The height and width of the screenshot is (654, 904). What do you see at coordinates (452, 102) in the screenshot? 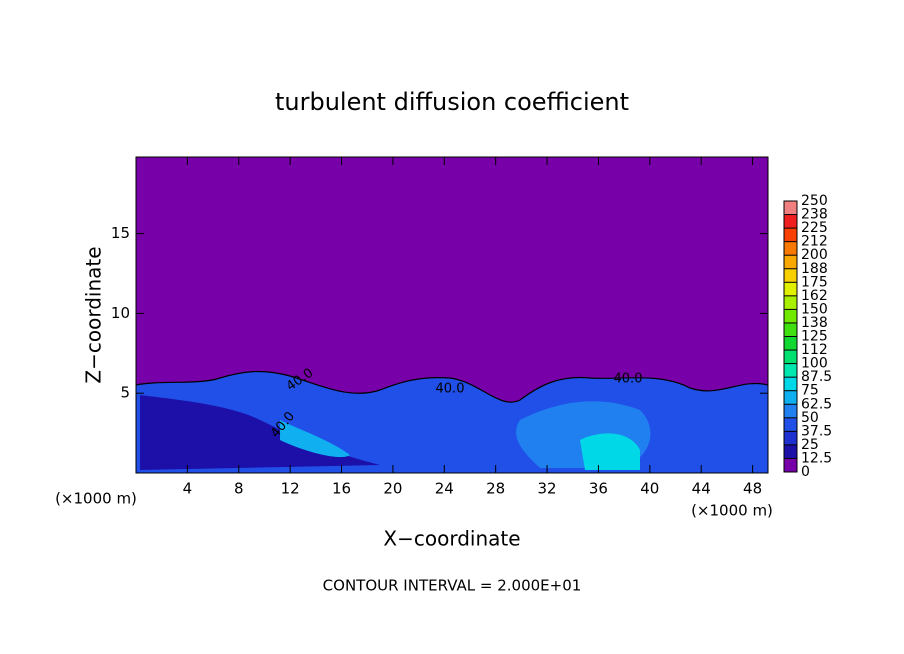
I see `chart-title: turbulent diffusion coefficient` at bounding box center [452, 102].